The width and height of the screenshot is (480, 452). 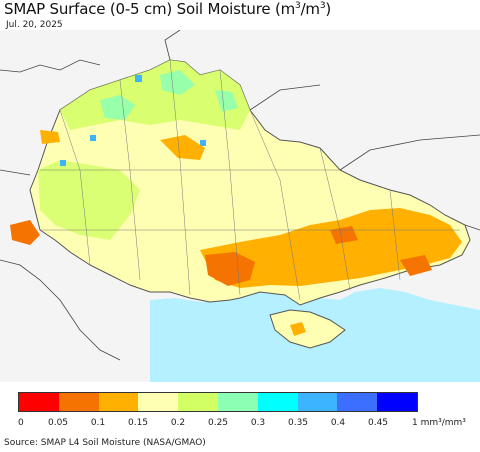 What do you see at coordinates (169, 95) in the screenshot?
I see `wet-patches-north` at bounding box center [169, 95].